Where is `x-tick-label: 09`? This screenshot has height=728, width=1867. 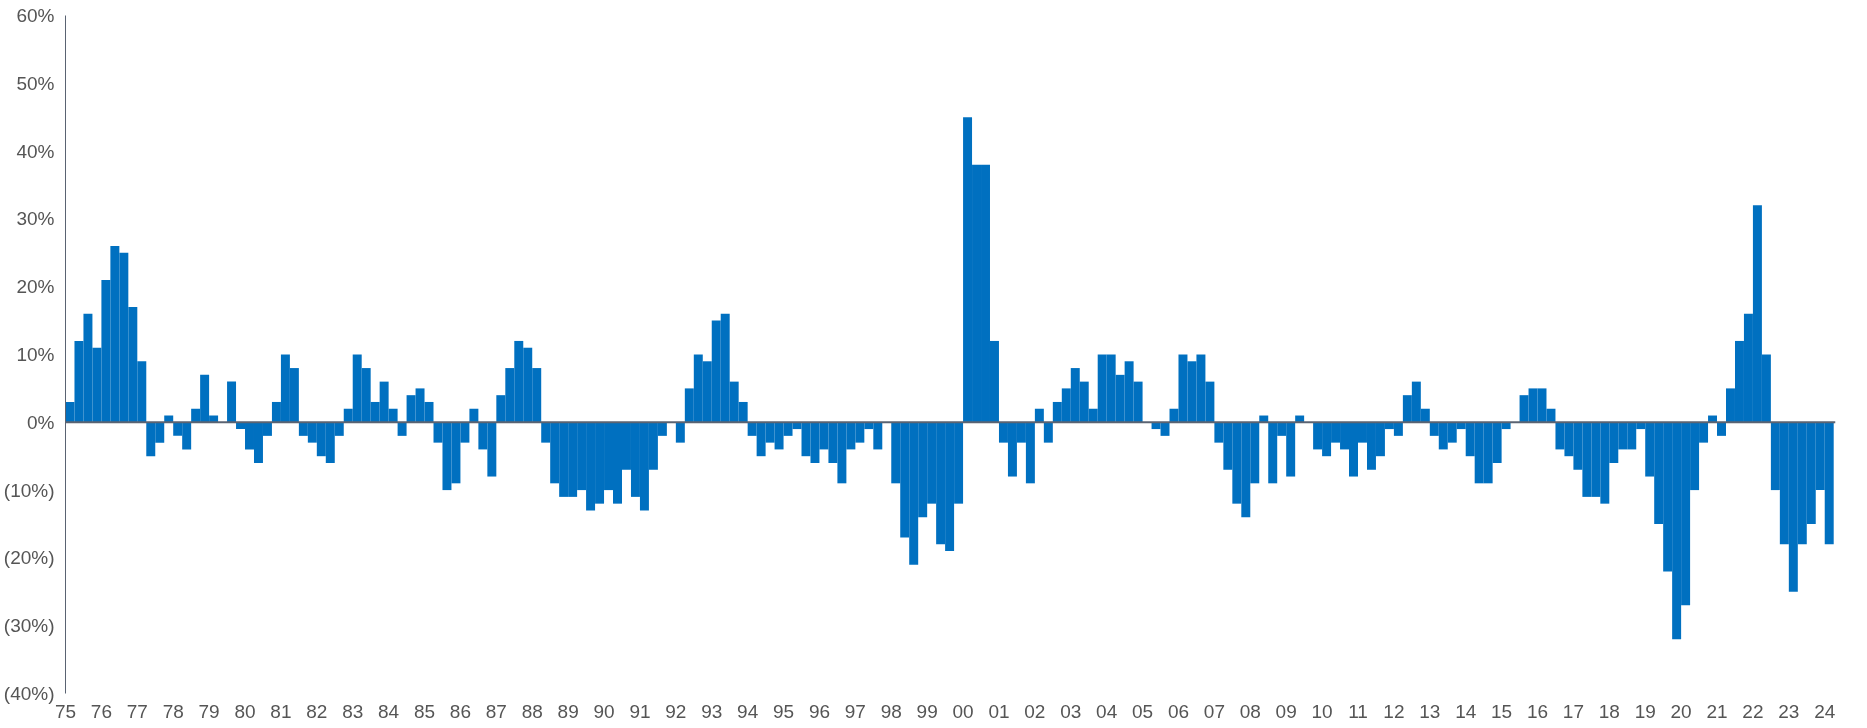
x-tick-label: 09 is located at coordinates (1286, 711).